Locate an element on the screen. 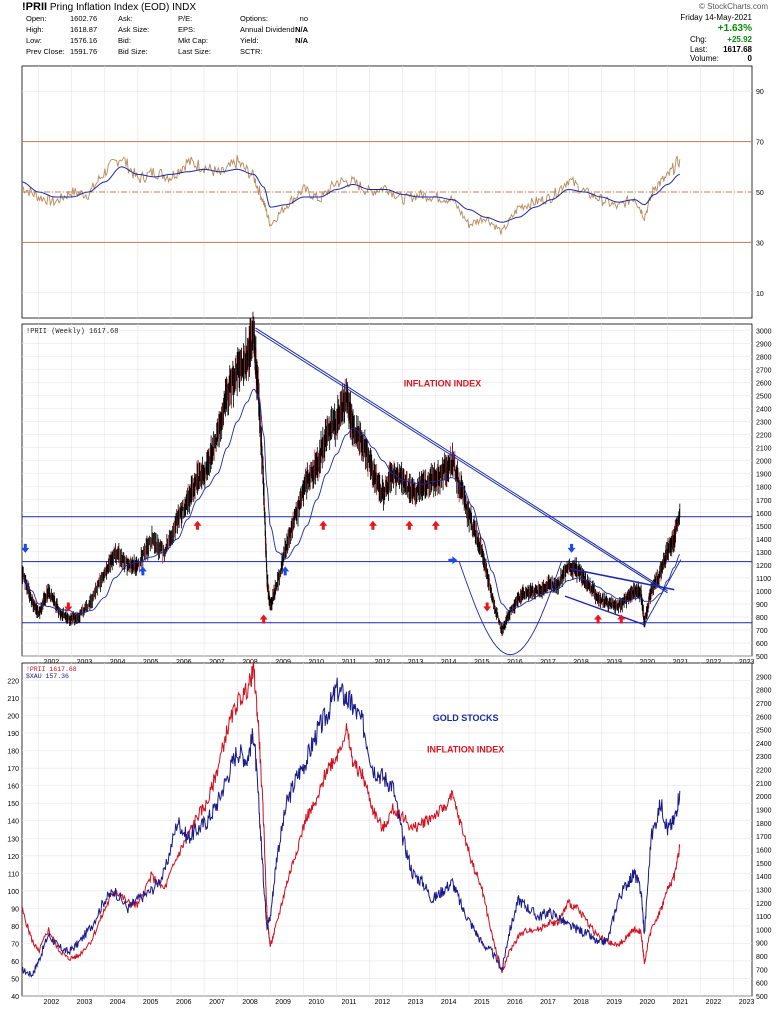 The height and width of the screenshot is (1009, 782). last-label: Last: is located at coordinates (699, 49).